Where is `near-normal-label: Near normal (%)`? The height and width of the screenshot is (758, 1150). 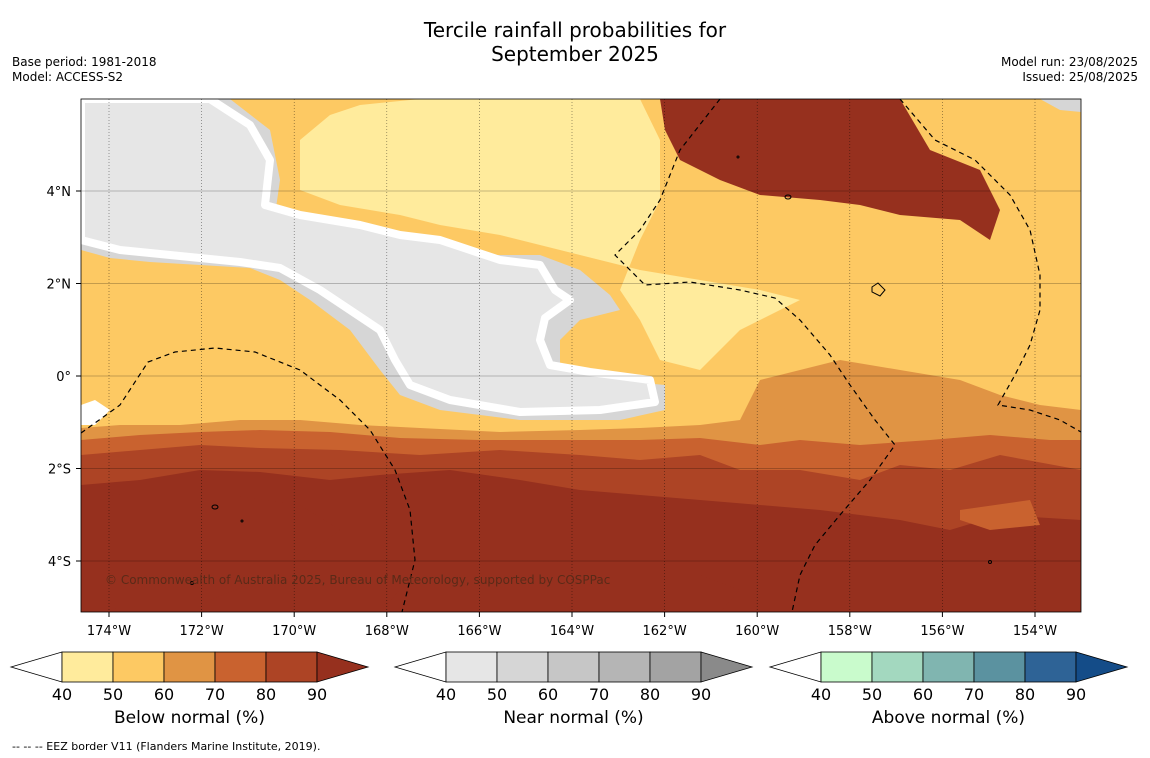
near-normal-label: Near normal (%) is located at coordinates (573, 718).